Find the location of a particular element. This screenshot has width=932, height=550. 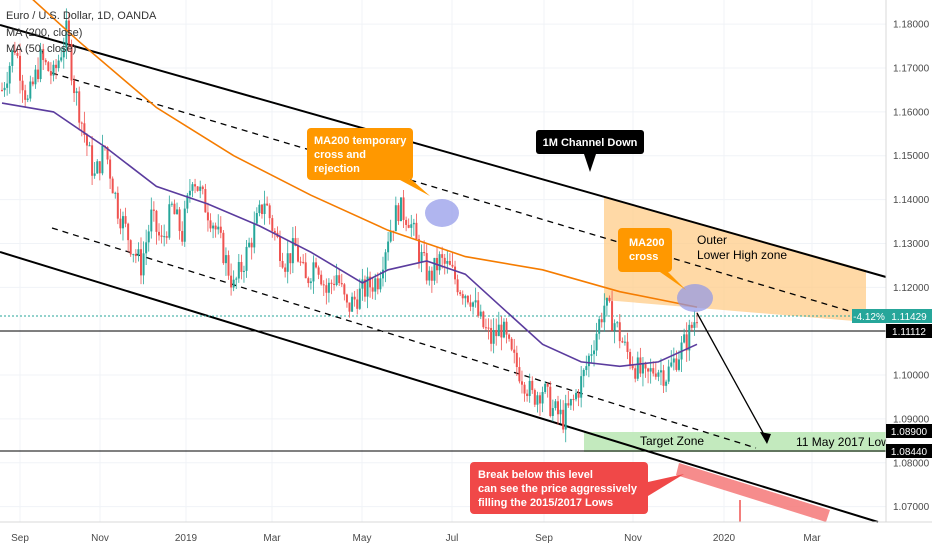

x-tick-label: 2020 is located at coordinates (724, 538).